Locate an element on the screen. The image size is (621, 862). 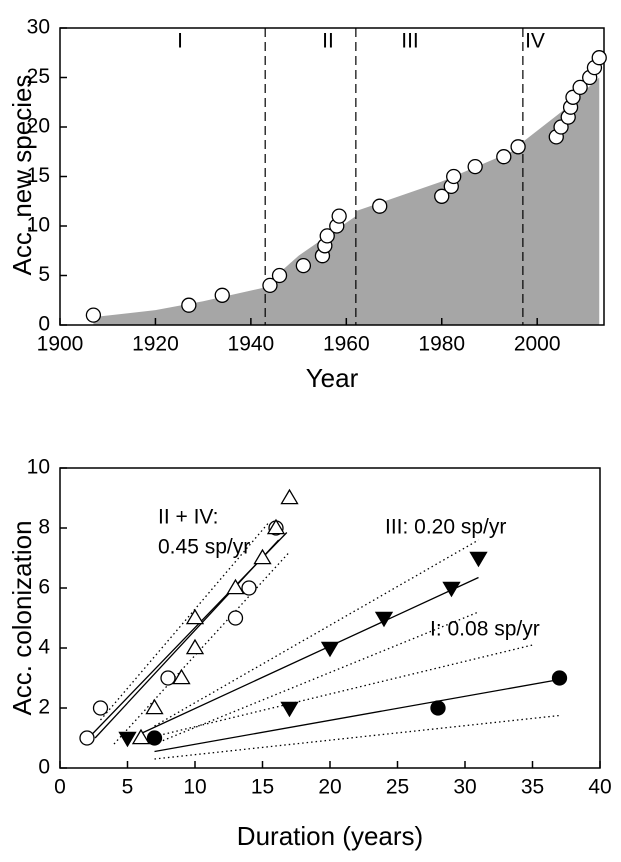
y-axis-title: Acc. colonization is located at coordinates (22, 617).